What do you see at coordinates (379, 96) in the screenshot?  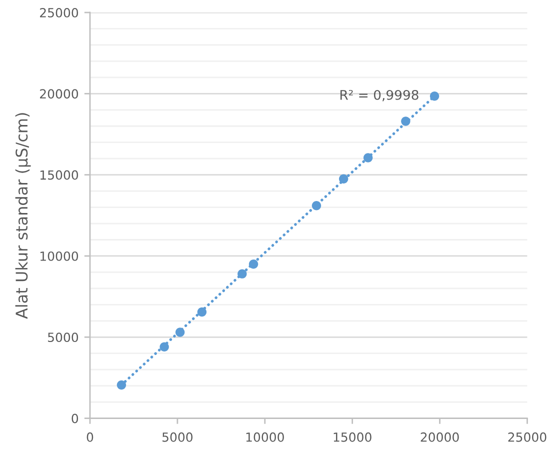 I see `annotation: R² = 0,9998` at bounding box center [379, 96].